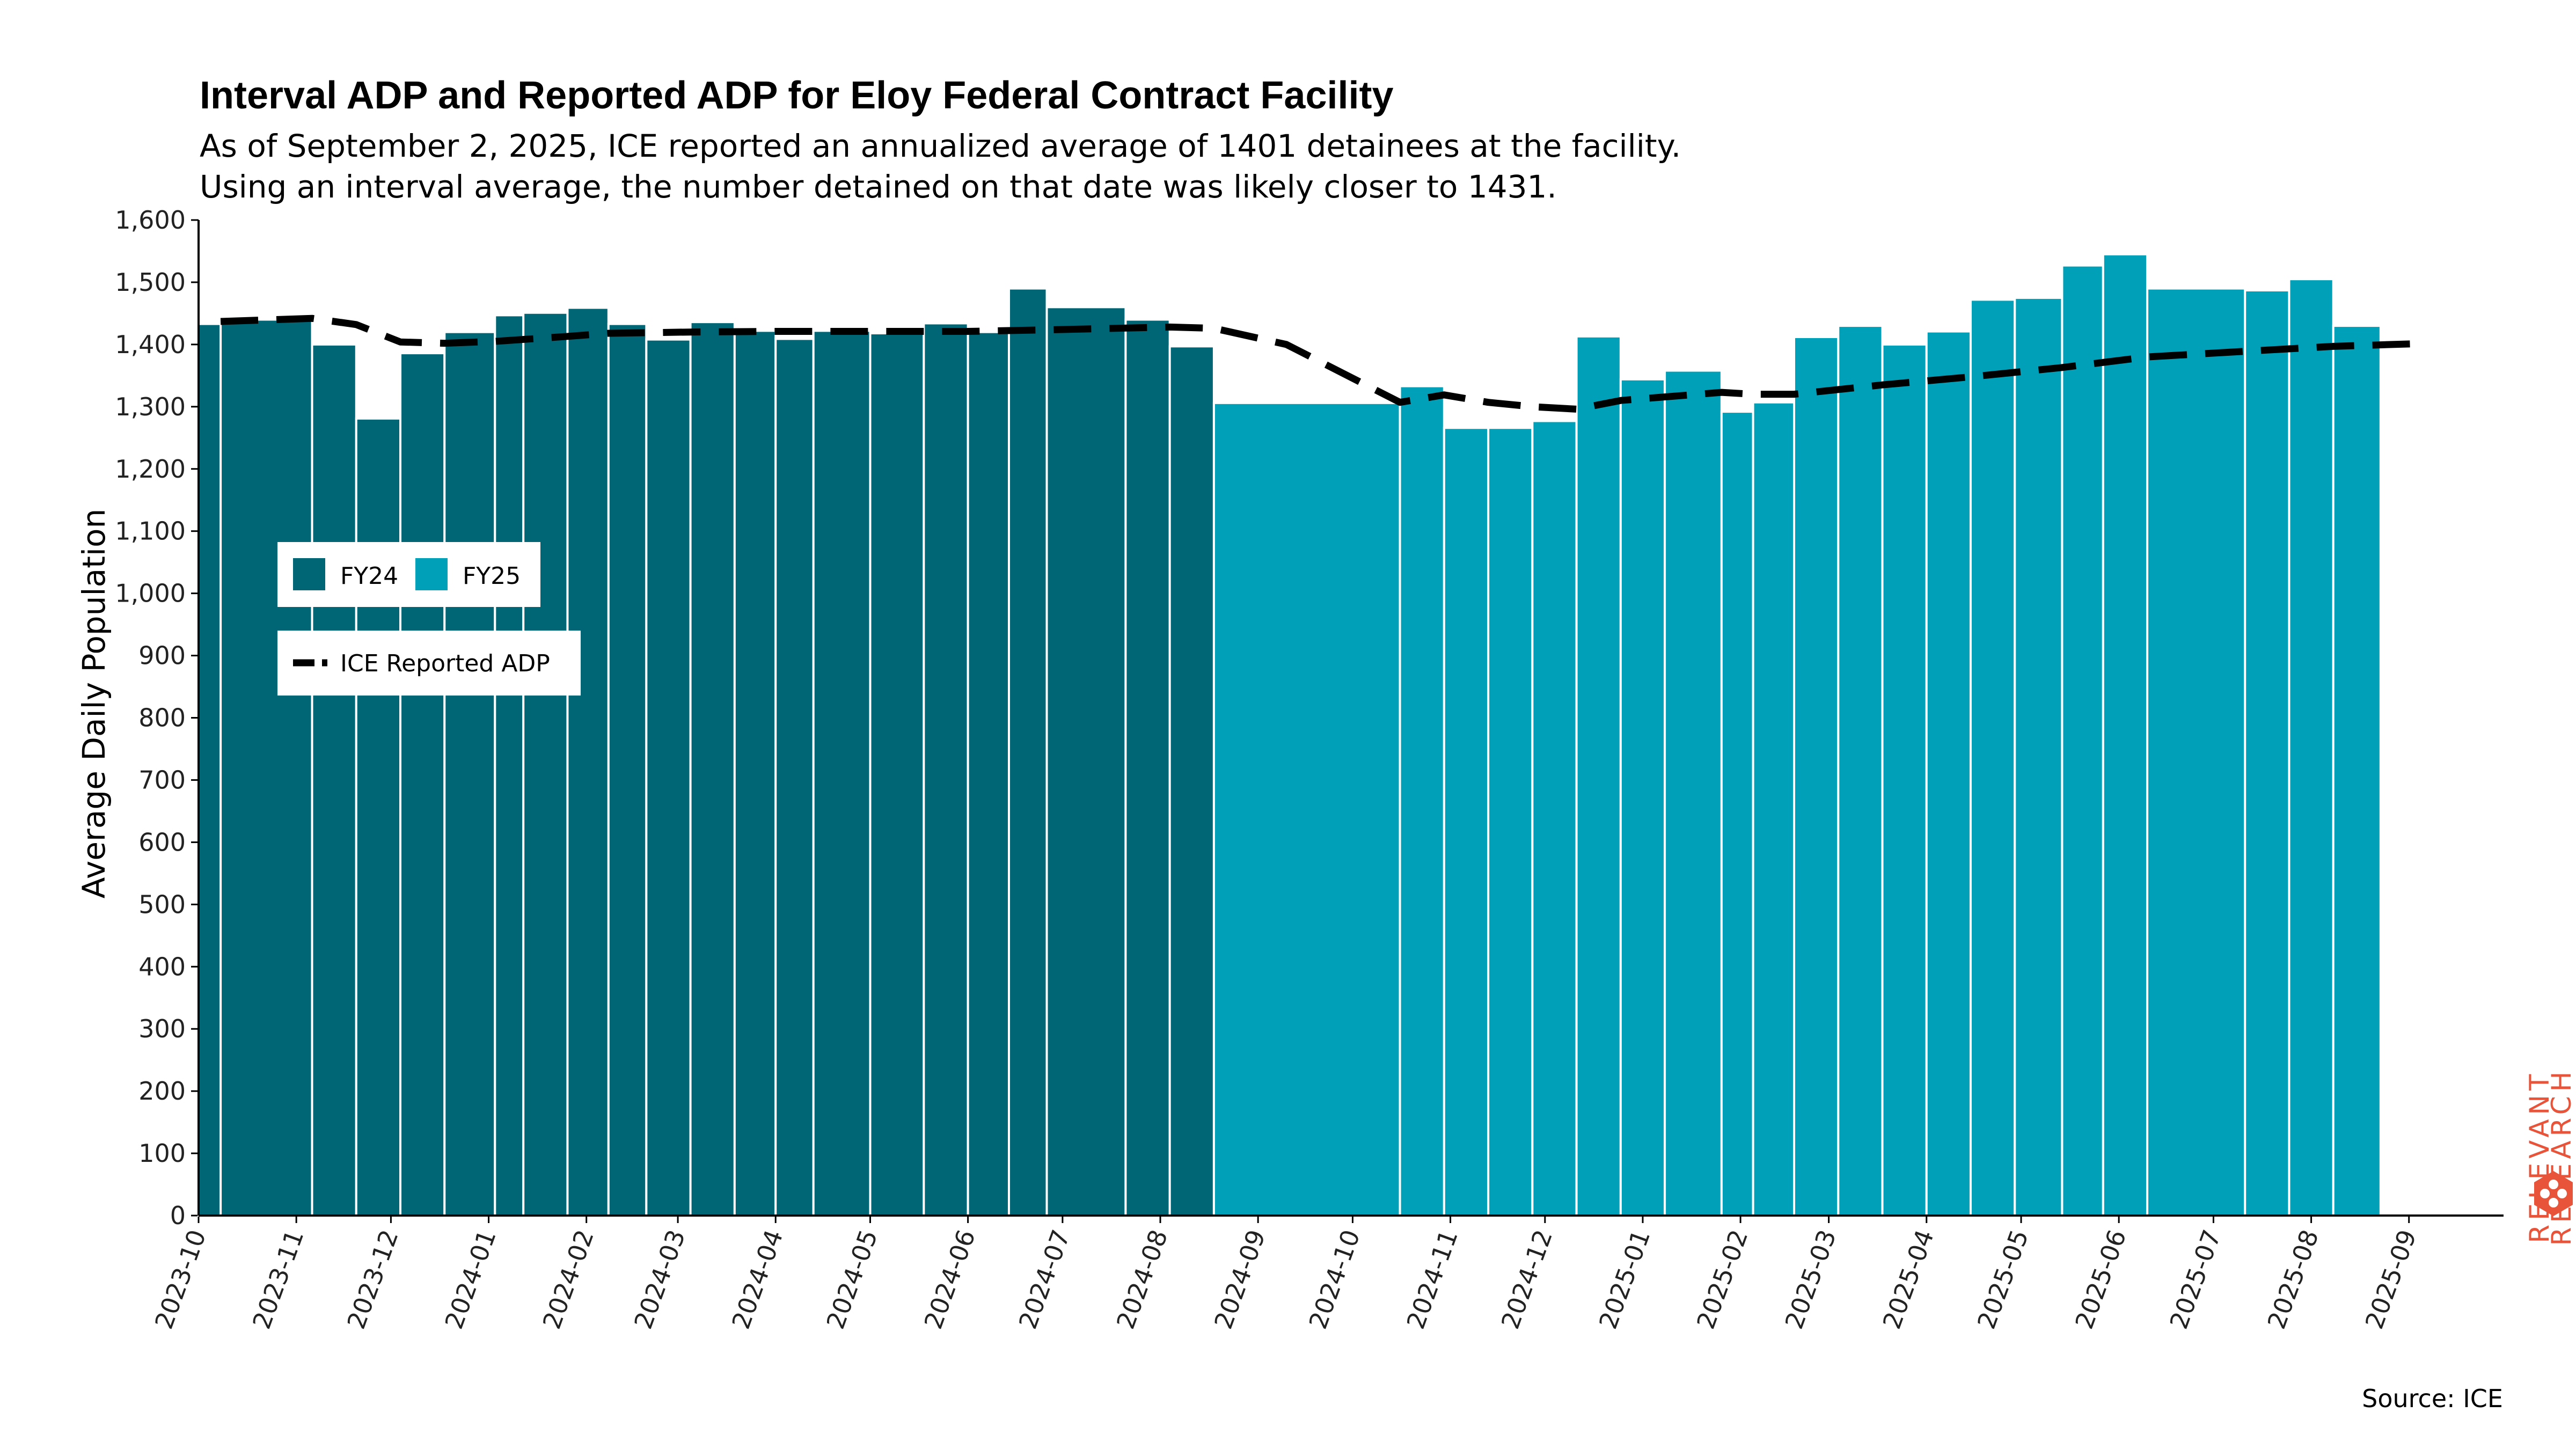 The width and height of the screenshot is (2576, 1449). I want to click on x-tick-label: 2025-03, so click(1810, 1279).